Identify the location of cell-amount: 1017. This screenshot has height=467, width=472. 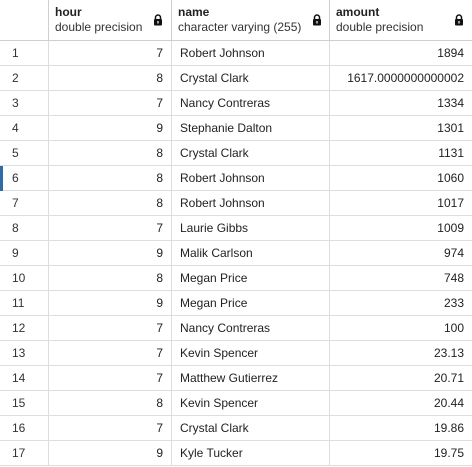
(450, 203).